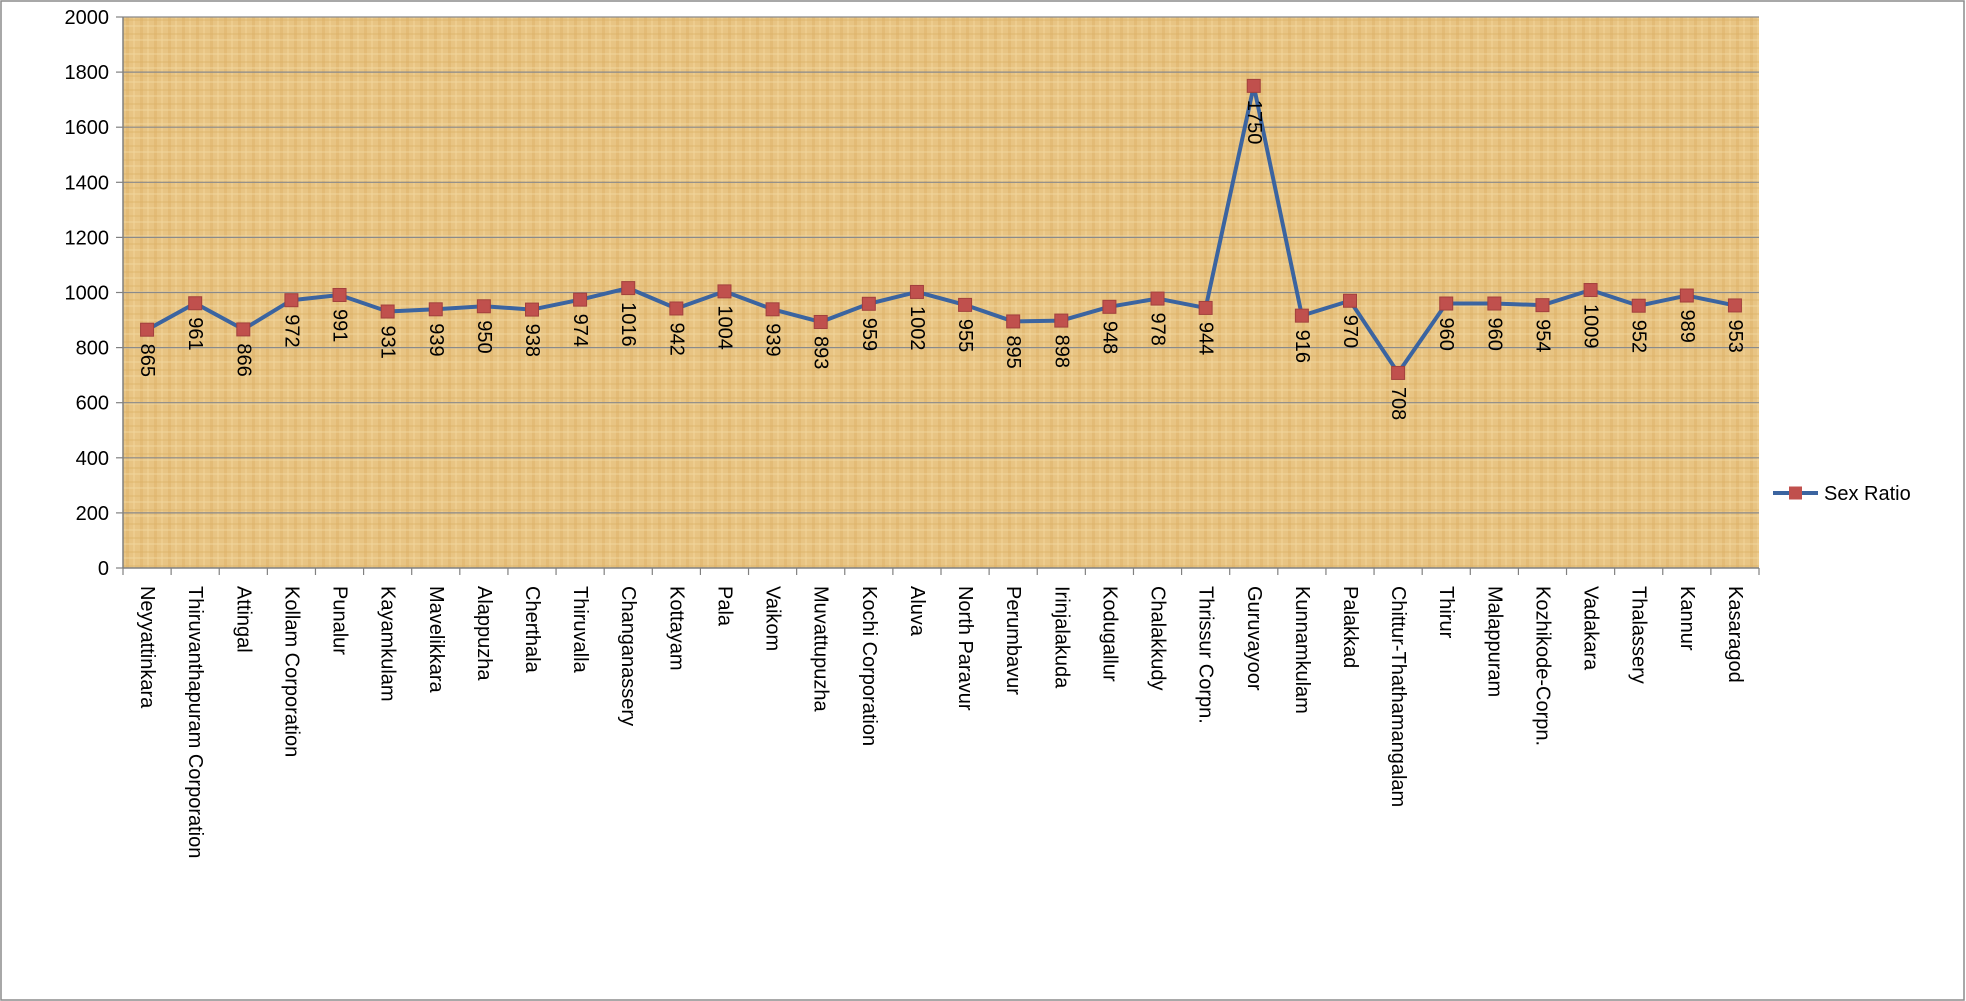 This screenshot has width=1966, height=1001. Describe the element at coordinates (917, 328) in the screenshot. I see `data-label: 1002` at that location.